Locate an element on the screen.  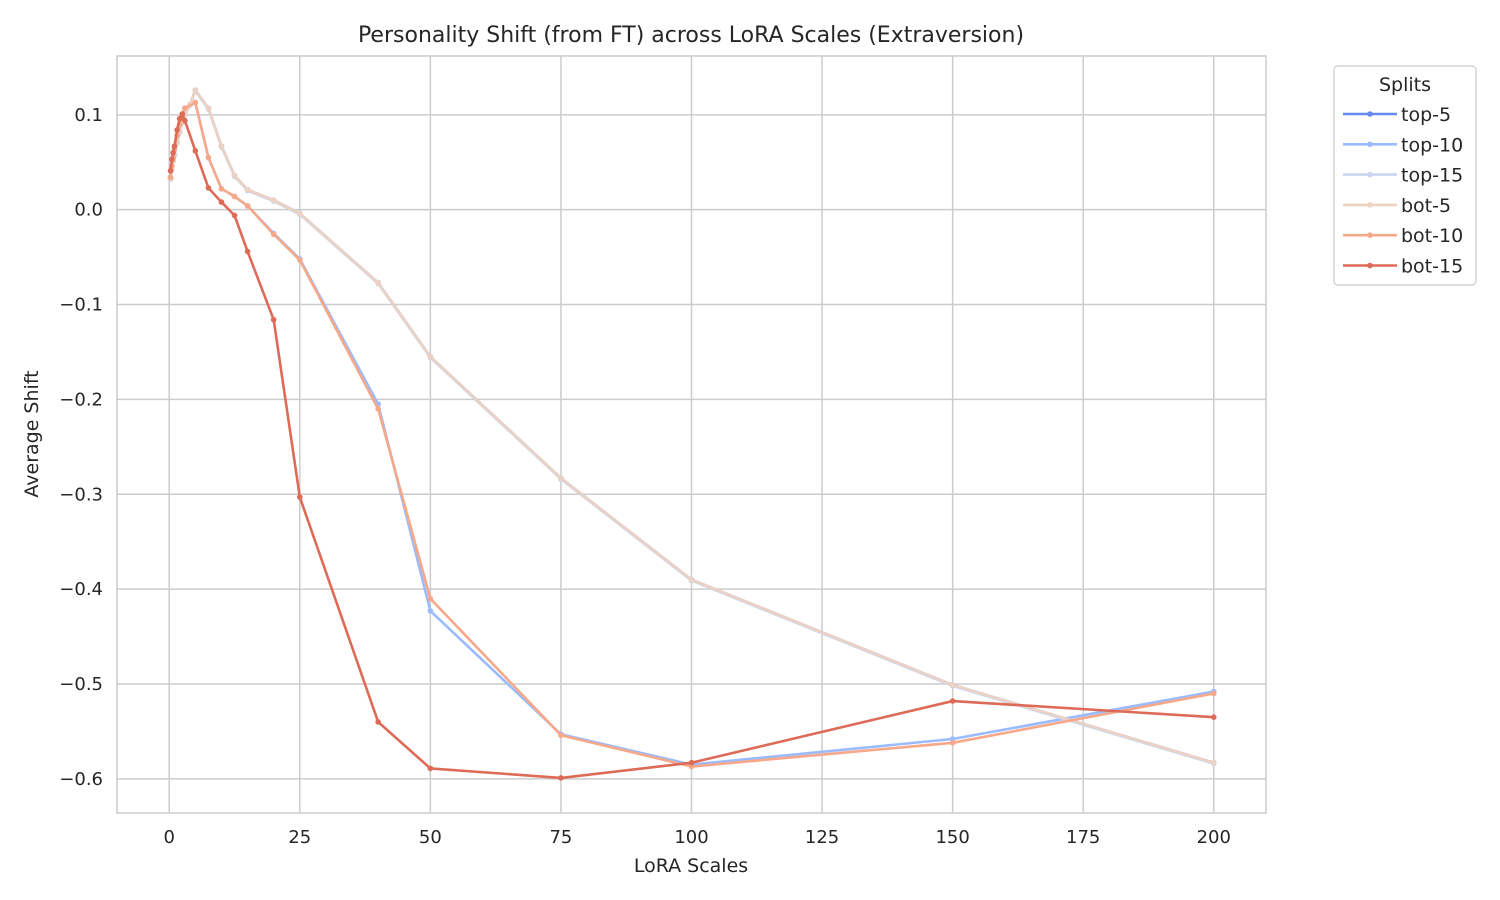
y-tick-label: −0.1 is located at coordinates (81, 305).